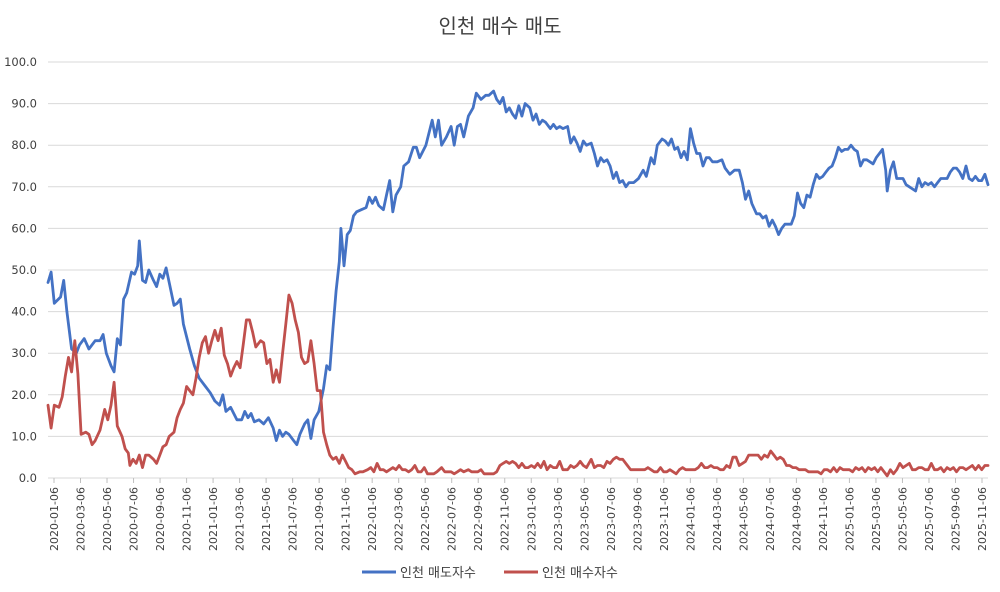 The width and height of the screenshot is (1000, 592). What do you see at coordinates (770, 519) in the screenshot?
I see `x-tick-label: 2024-07-06` at bounding box center [770, 519].